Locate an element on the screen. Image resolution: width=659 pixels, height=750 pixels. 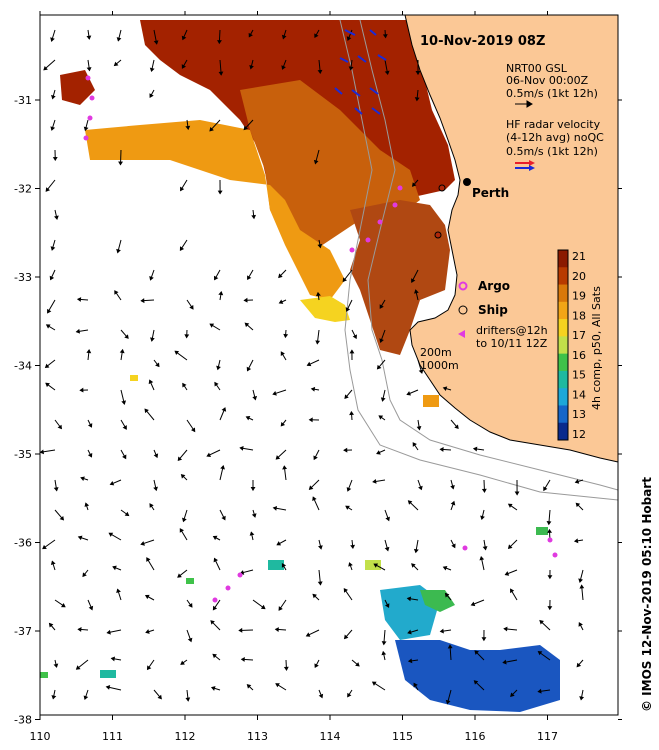
sst-colorbar: 21 20 19 18 17 16 15 14 13 12 is located at coordinates (571, 345).